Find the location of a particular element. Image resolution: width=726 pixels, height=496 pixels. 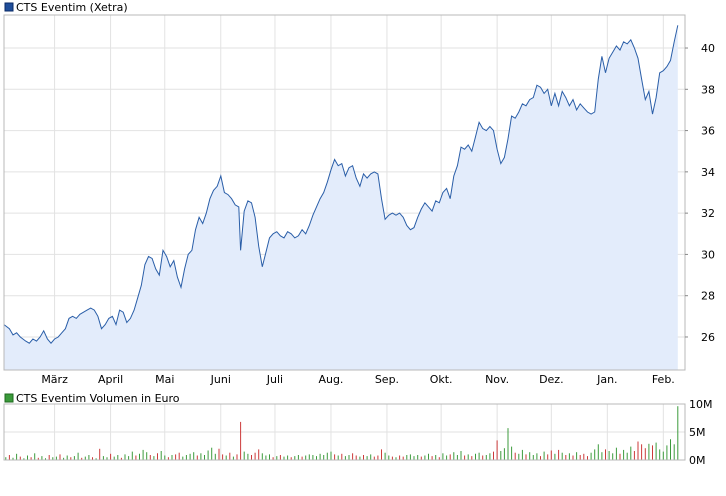

volume-legend-swatch is located at coordinates (9, 398).